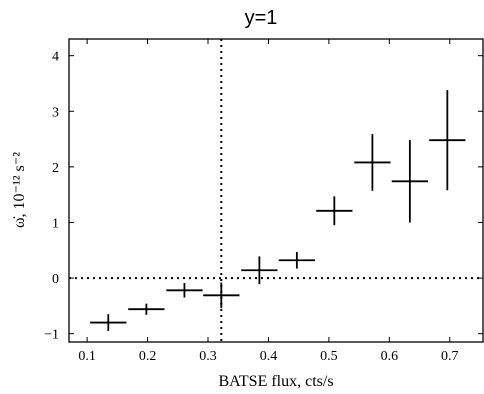 Image resolution: width=484 pixels, height=394 pixels. What do you see at coordinates (87, 356) in the screenshot?
I see `x-tick-label: 0.1` at bounding box center [87, 356].